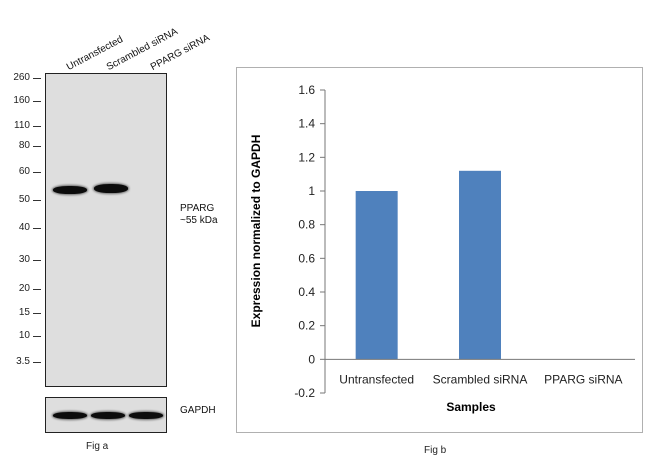 This screenshot has width=650, height=461. I want to click on x-axis: Untransfected Scrambled siRNA PPARG siRNA, so click(480, 372).